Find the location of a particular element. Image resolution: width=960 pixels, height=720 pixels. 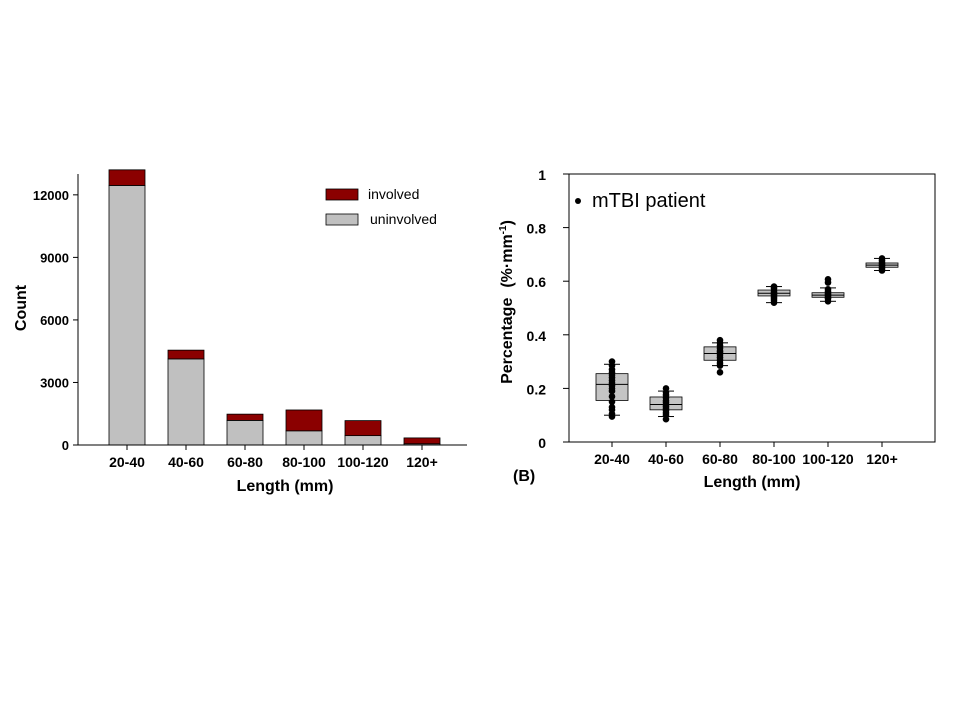

y-tick-label: 0.6 is located at coordinates (537, 282).